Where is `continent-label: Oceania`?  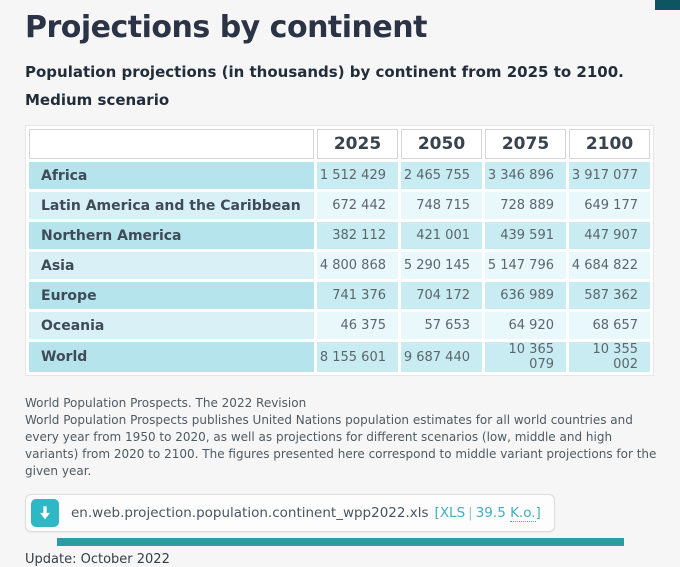
continent-label: Oceania is located at coordinates (171, 325).